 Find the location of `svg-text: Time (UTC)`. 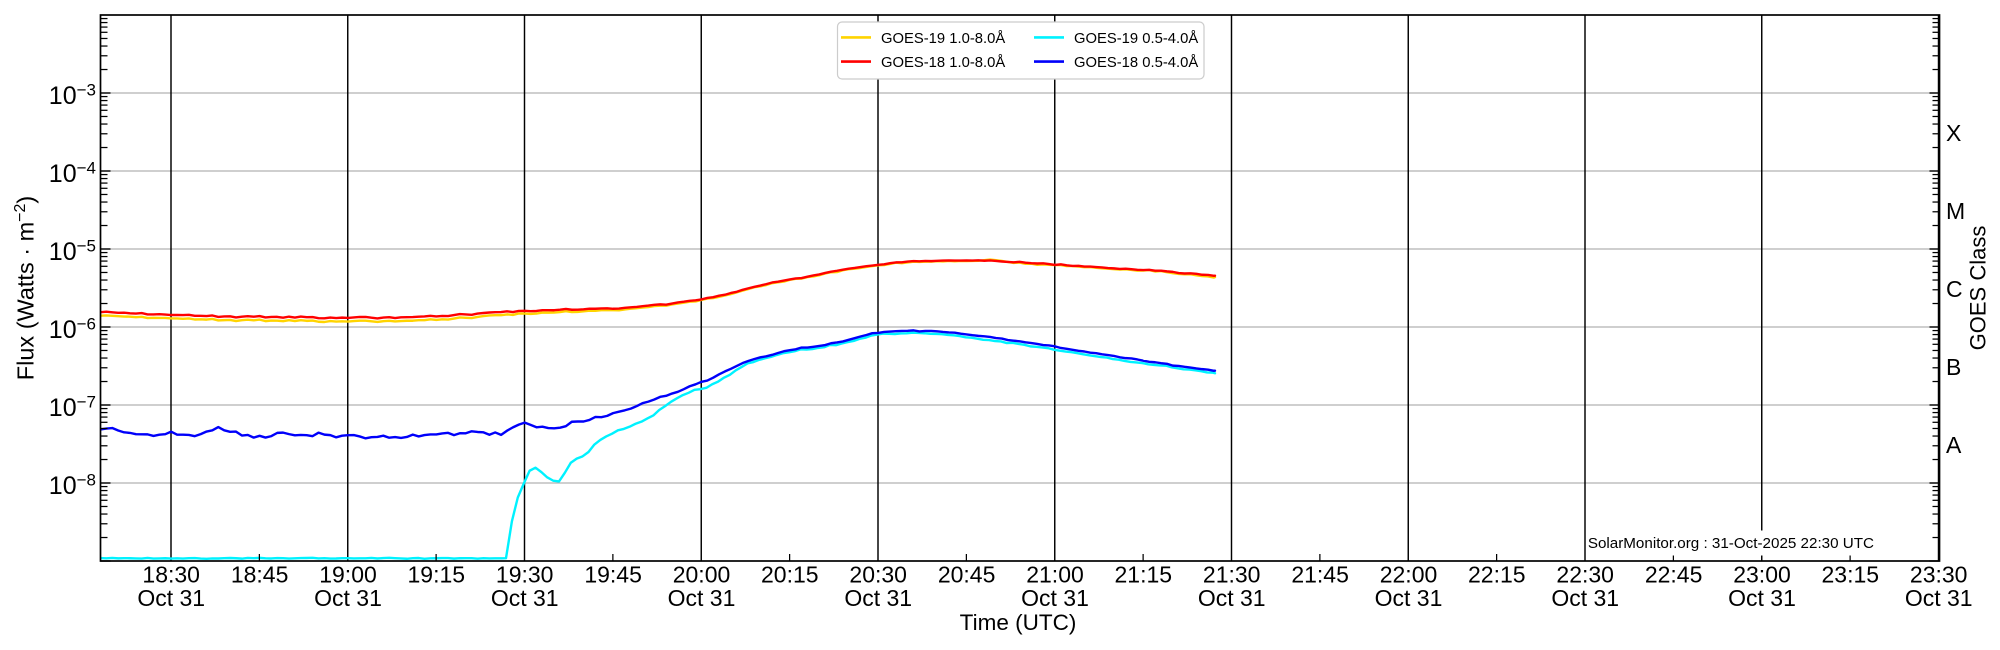

svg-text: Time (UTC) is located at coordinates (1018, 622).